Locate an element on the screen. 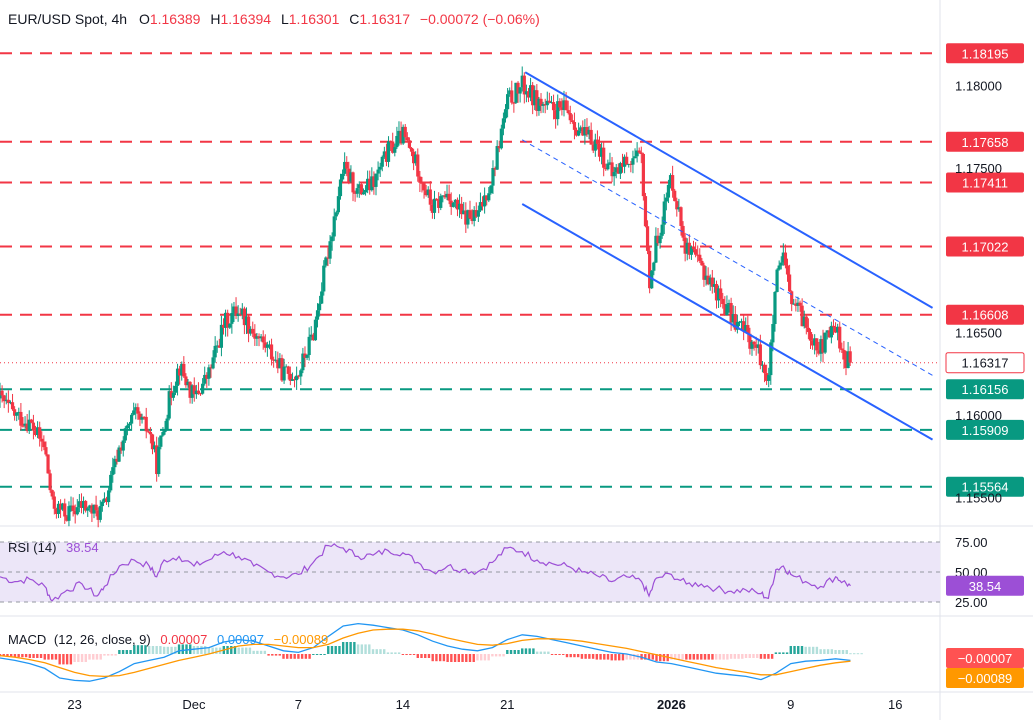 The width and height of the screenshot is (1033, 720). time-axis: 23 Dec 7 14 21 2026 9 16 is located at coordinates (516, 701).